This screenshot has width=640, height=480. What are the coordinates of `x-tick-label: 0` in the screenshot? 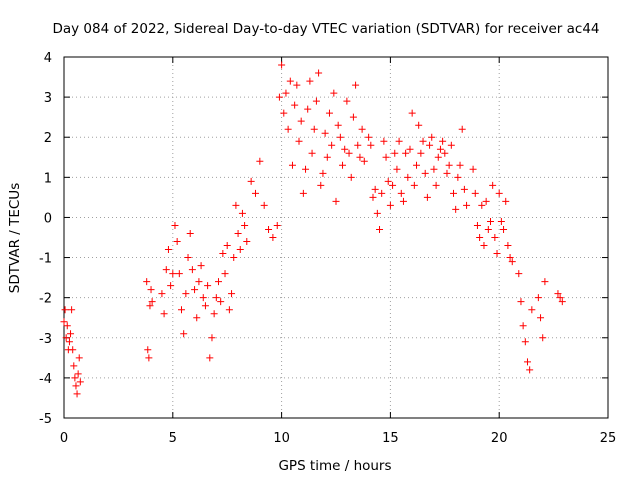 It's located at (64, 438).